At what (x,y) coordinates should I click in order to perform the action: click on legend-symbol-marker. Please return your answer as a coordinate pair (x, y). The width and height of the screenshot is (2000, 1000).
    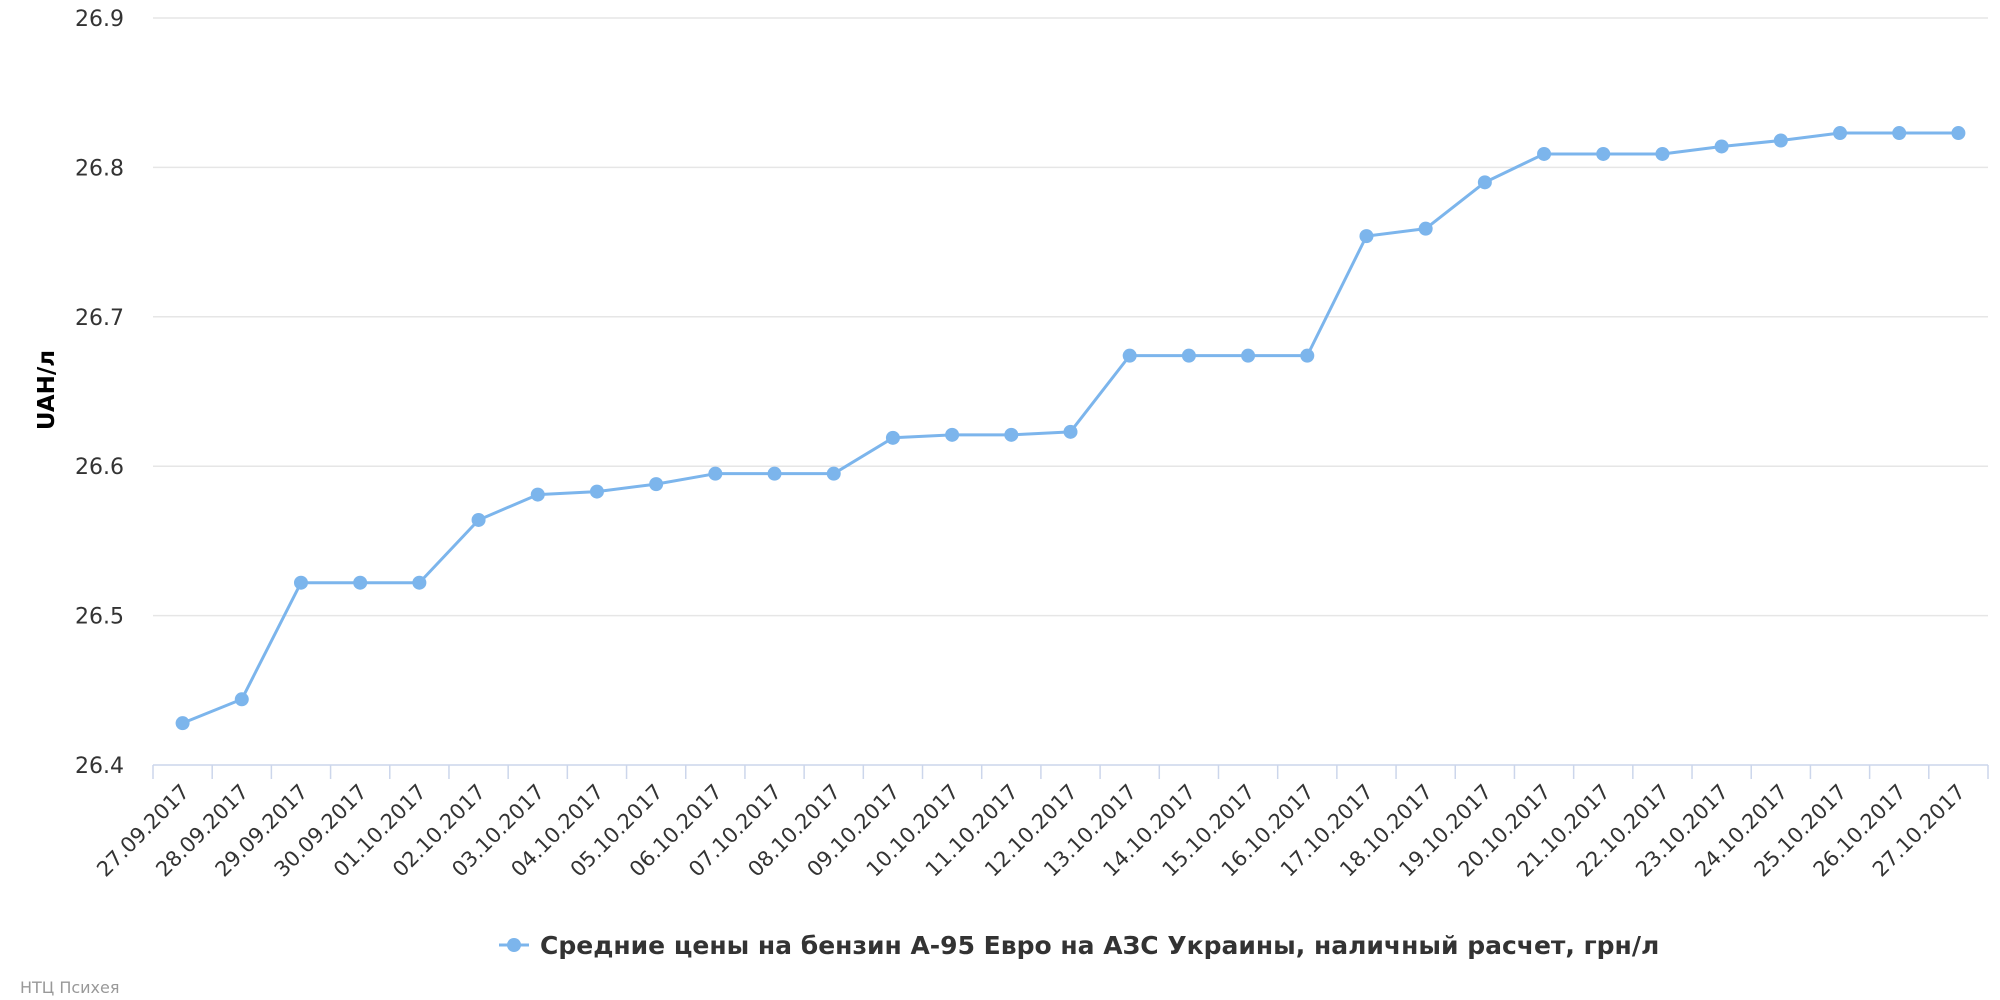
    Looking at the image, I should click on (514, 945).